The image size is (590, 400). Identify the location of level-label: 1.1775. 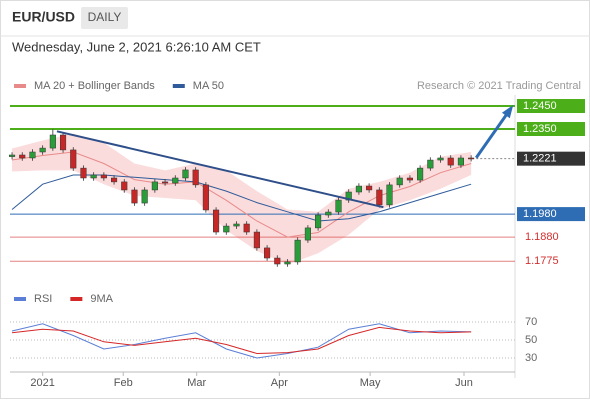
(542, 261).